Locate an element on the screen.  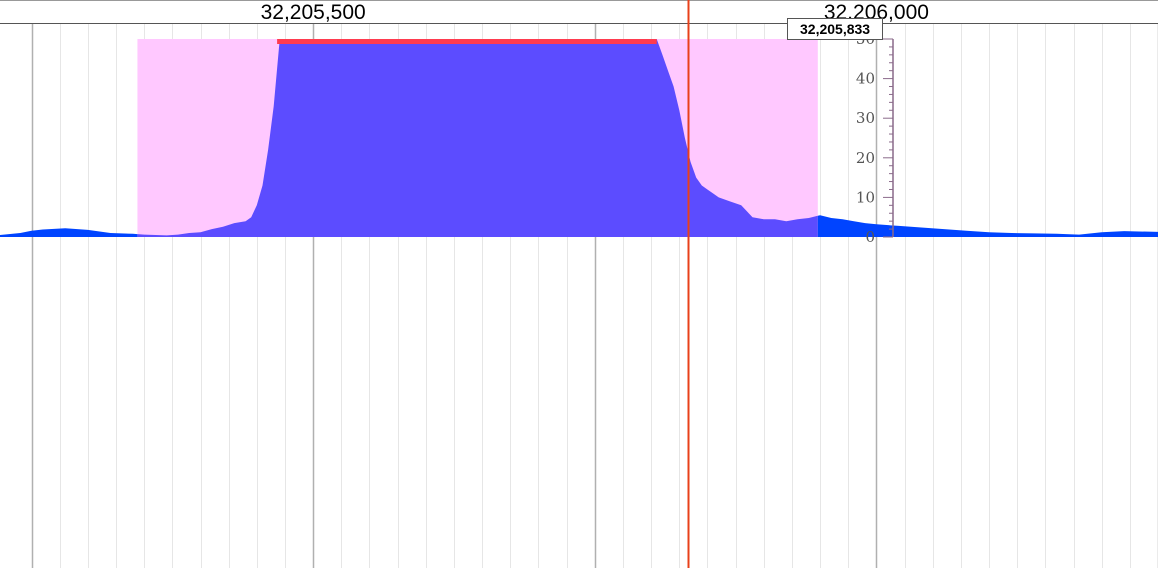
coverage-right is located at coordinates (987, 226).